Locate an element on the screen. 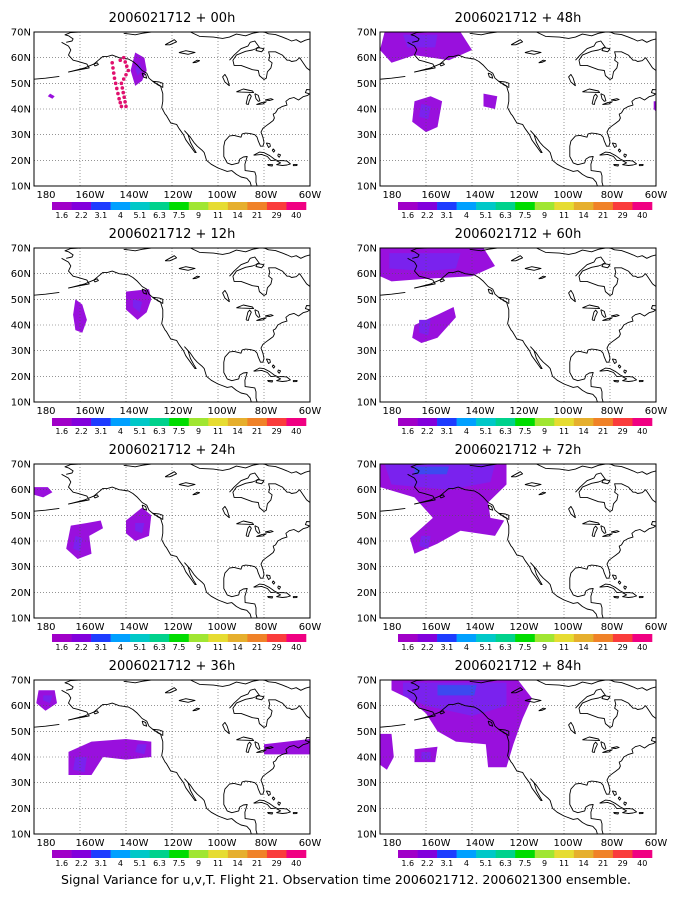 The width and height of the screenshot is (692, 900). panel-title: 2006021712 + 36h is located at coordinates (172, 666).